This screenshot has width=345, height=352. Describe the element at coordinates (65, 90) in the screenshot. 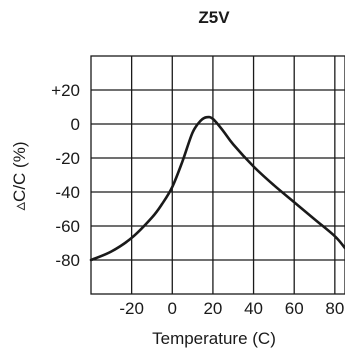

I see `y-tick-label: +20` at that location.